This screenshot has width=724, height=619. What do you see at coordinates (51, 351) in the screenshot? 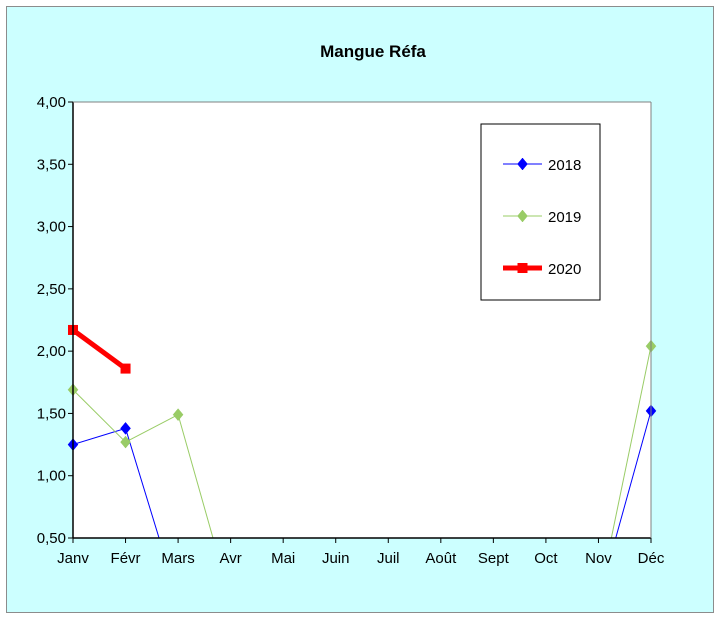
I see `y-tick-label: 2,00` at bounding box center [51, 351].